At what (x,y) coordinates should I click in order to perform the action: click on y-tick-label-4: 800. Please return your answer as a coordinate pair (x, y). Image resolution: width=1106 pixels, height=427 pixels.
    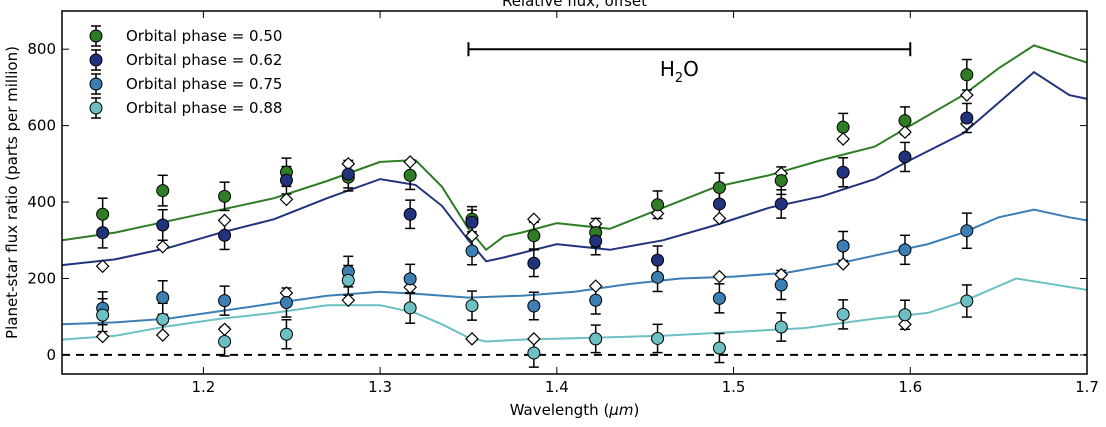
    Looking at the image, I should click on (41, 49).